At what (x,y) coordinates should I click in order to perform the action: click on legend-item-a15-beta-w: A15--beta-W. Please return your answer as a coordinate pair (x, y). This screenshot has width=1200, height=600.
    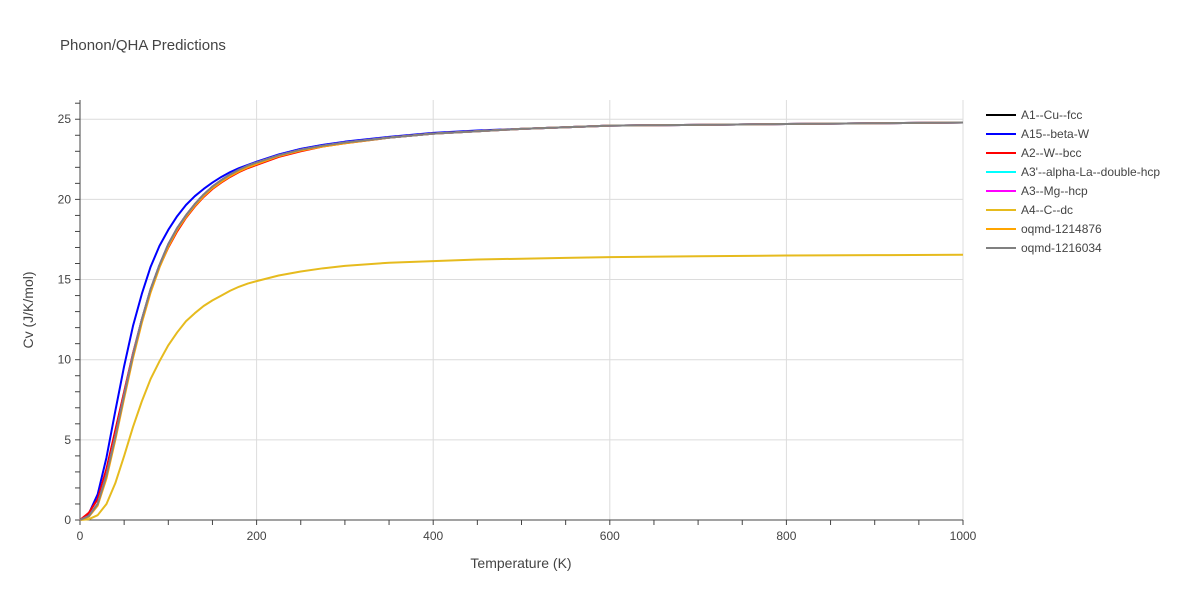
    Looking at the image, I should click on (1038, 134).